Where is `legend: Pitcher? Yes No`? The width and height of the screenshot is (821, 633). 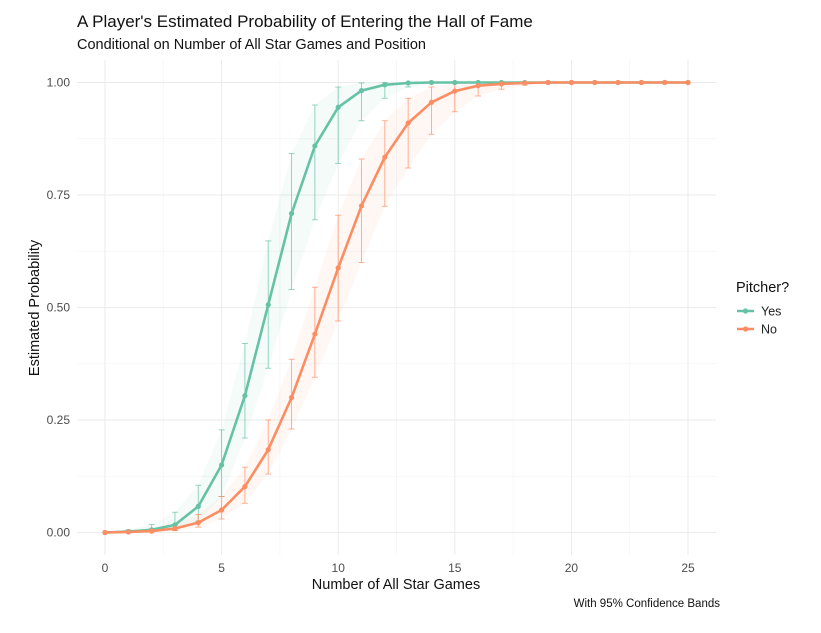
legend: Pitcher? Yes No is located at coordinates (762, 308).